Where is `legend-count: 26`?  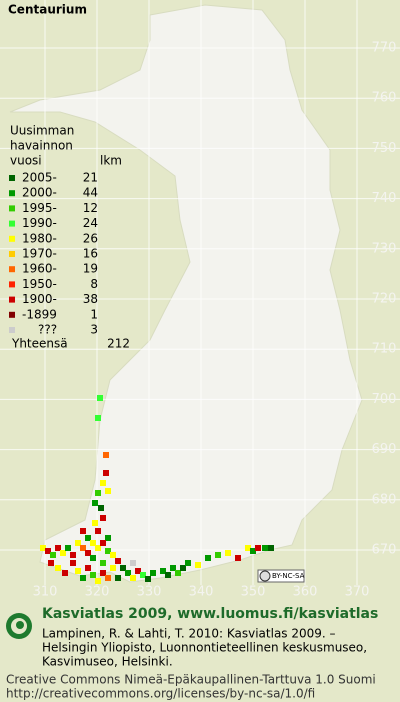
legend-count: 26 is located at coordinates (90, 238).